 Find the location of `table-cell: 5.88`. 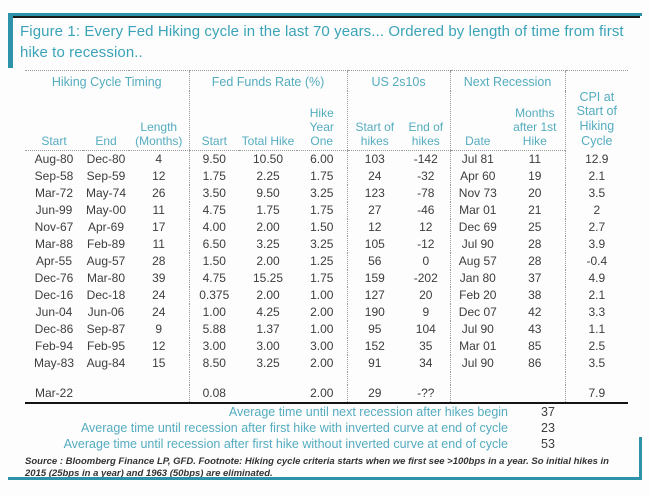

table-cell: 5.88 is located at coordinates (214, 329).